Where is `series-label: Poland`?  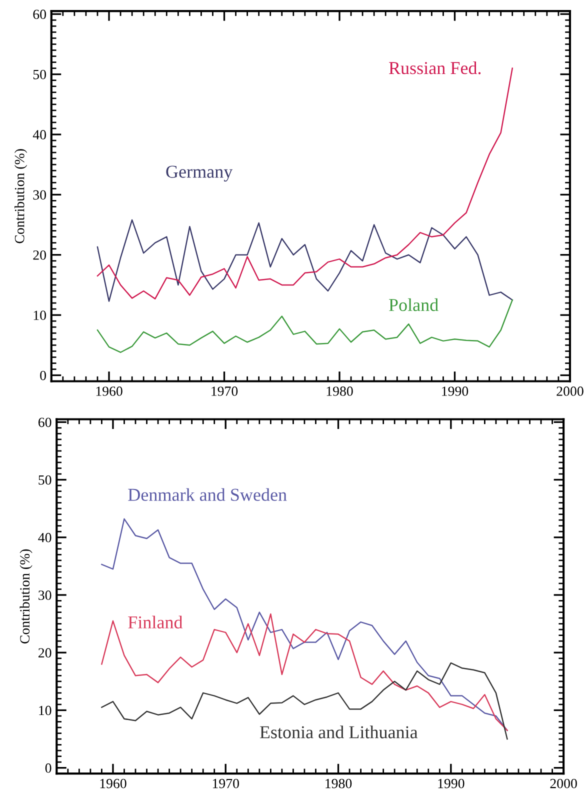 series-label: Poland is located at coordinates (413, 305).